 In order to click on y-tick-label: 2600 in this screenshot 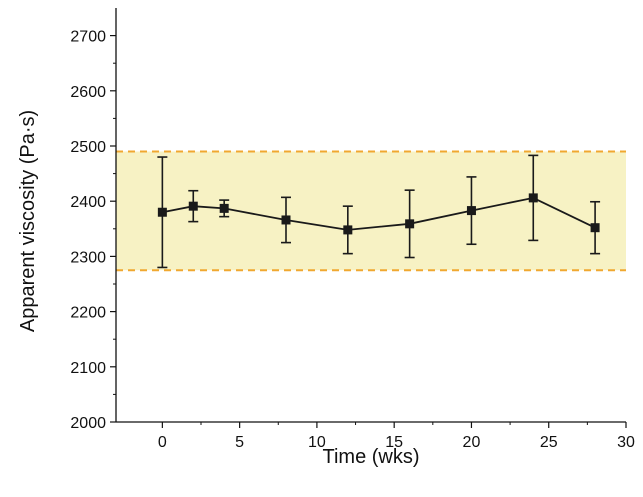, I will do `click(88, 92)`.